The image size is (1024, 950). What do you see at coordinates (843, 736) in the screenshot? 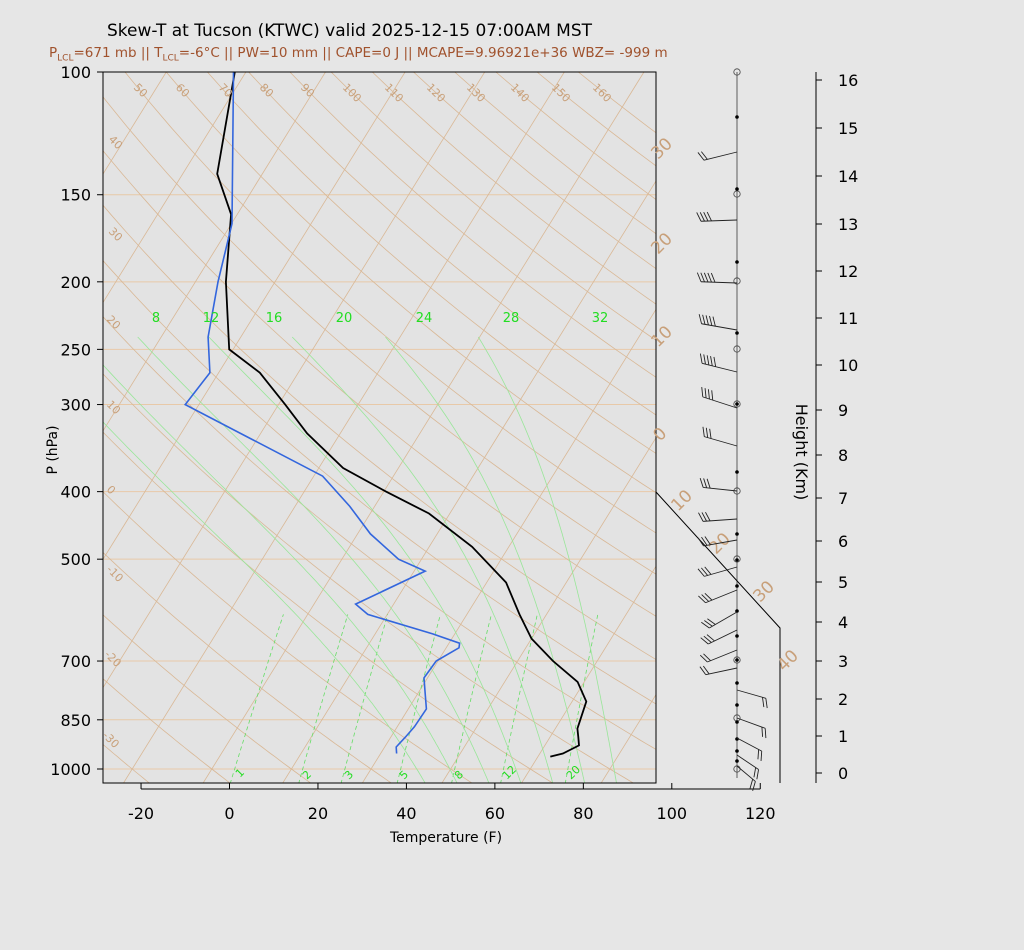
I see `height-tick-label: 1` at bounding box center [843, 736].